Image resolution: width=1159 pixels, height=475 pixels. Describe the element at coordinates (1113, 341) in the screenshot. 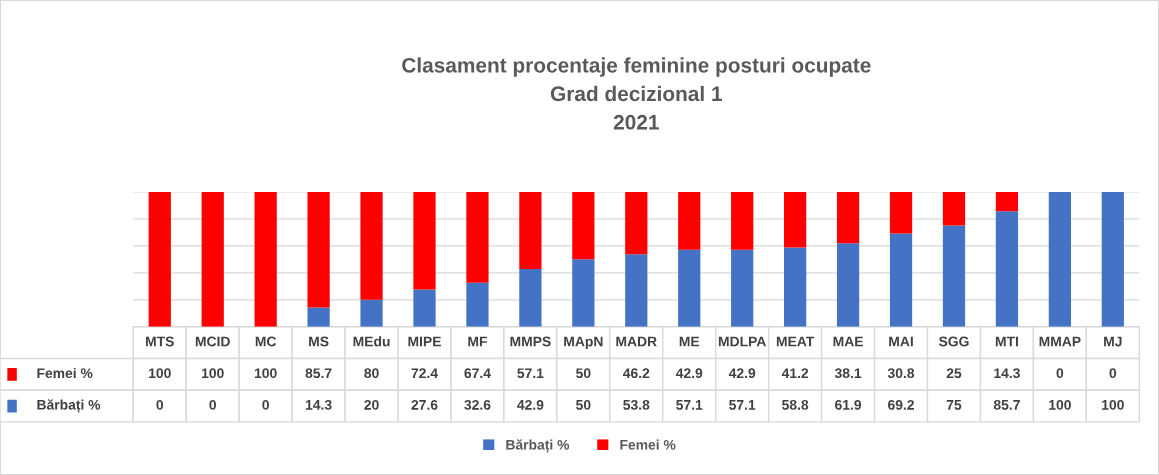

I see `x-tick-label: MJ` at that location.